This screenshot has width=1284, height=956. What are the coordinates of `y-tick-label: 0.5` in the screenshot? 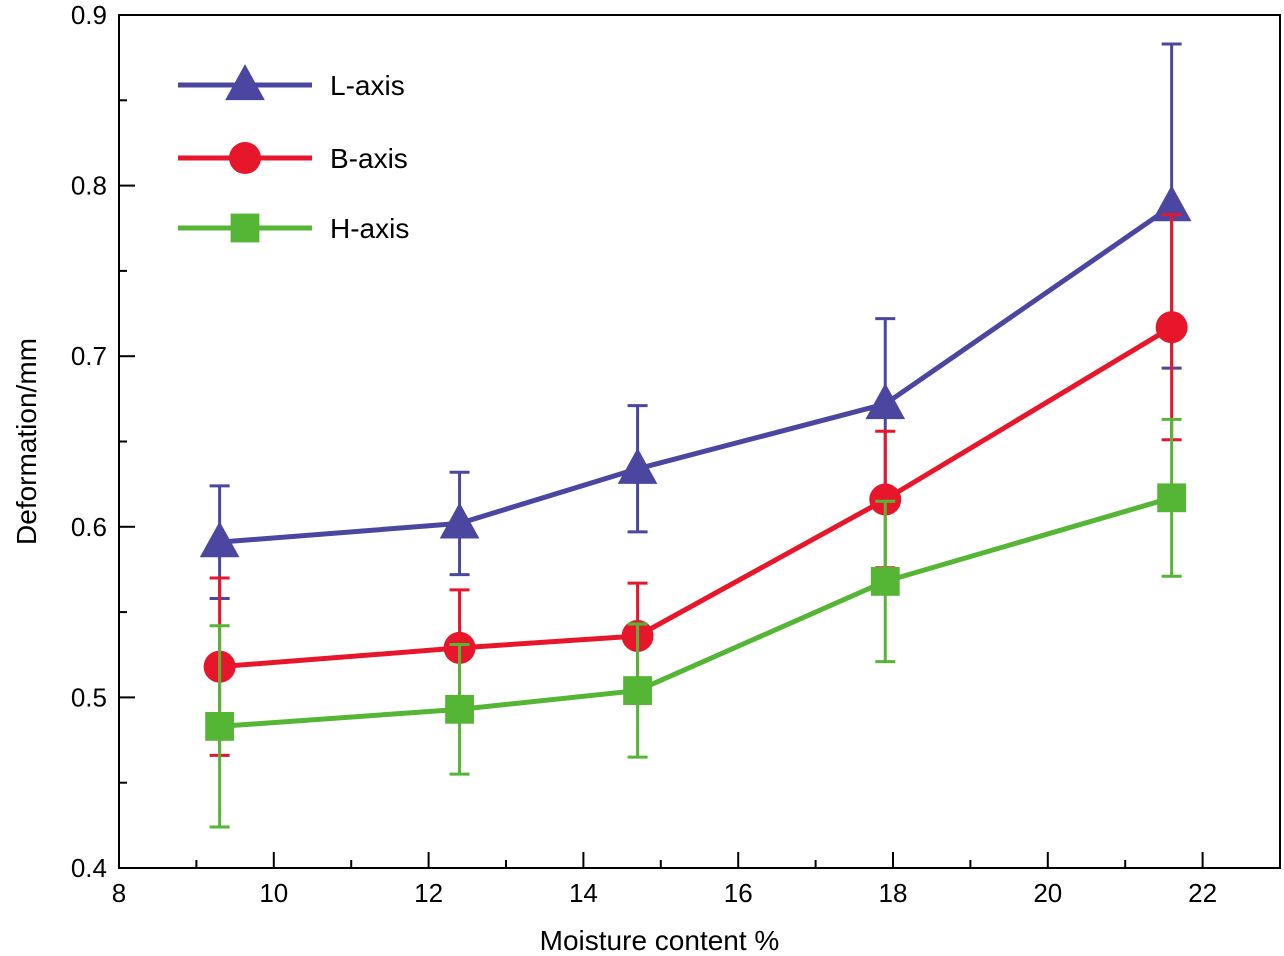 It's located at (89, 697).